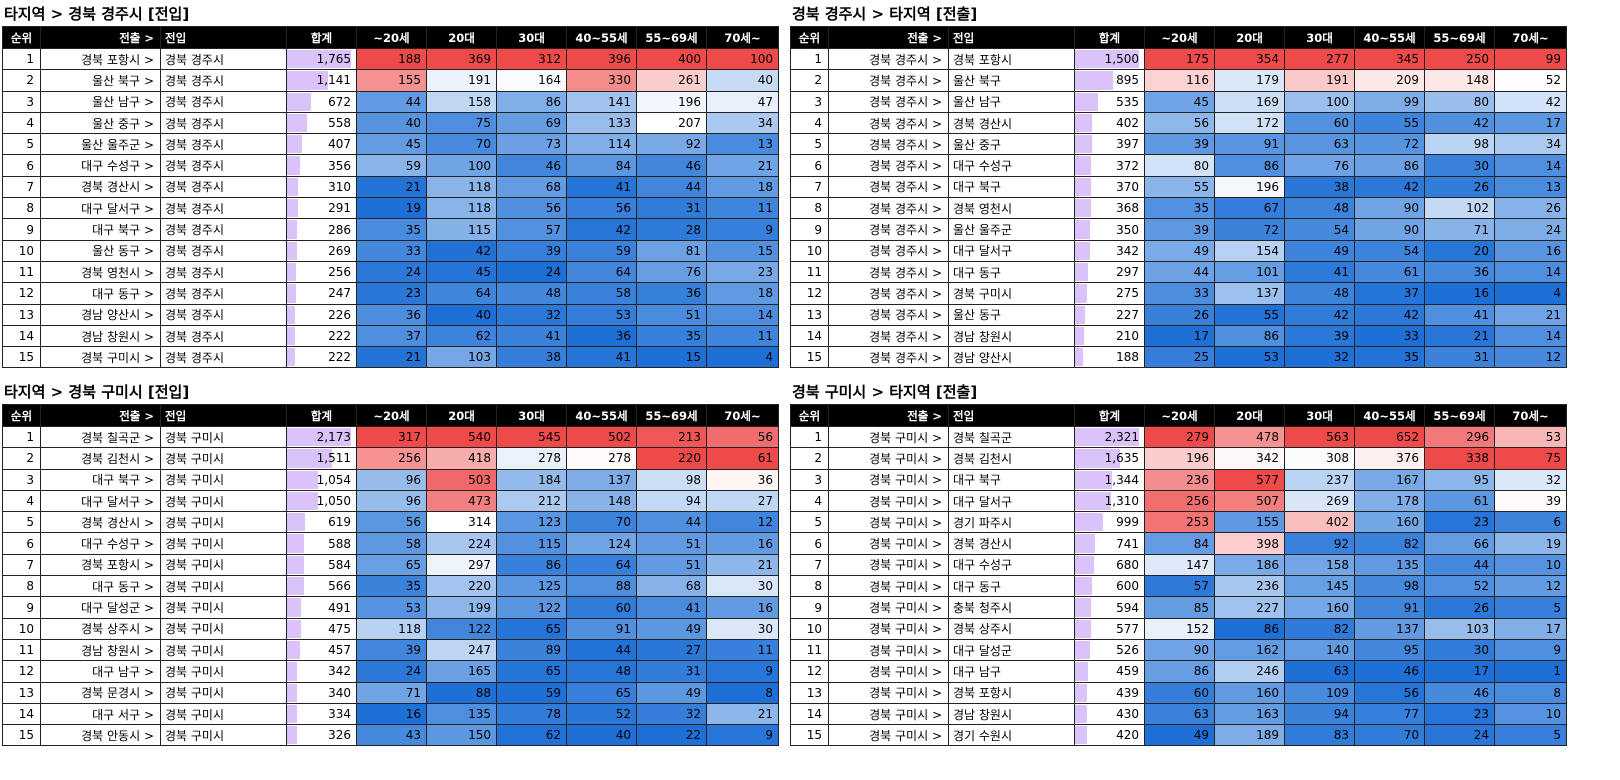 This screenshot has width=1620, height=780. What do you see at coordinates (1319, 650) in the screenshot?
I see `age-value-cell: 140` at bounding box center [1319, 650].